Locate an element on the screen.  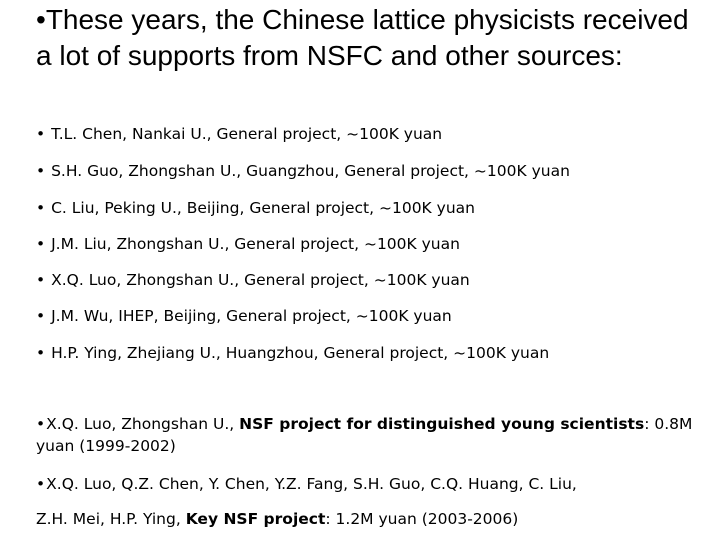
young-prefix: X.Q. Luo, Zhongshan U., is located at coordinates (143, 424).